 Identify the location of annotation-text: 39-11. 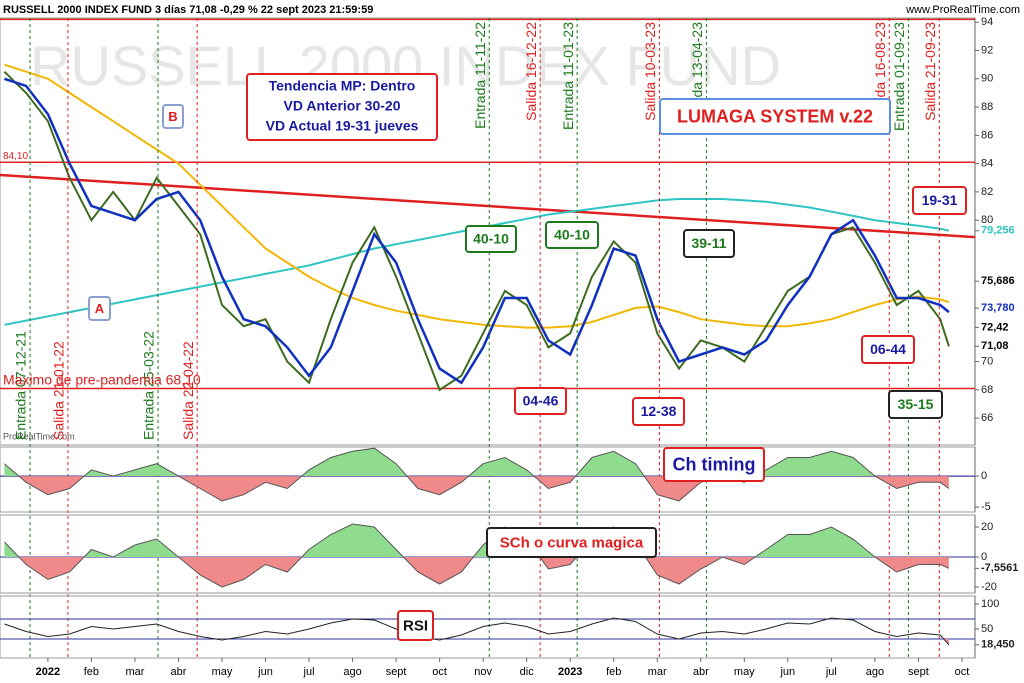
(708, 243).